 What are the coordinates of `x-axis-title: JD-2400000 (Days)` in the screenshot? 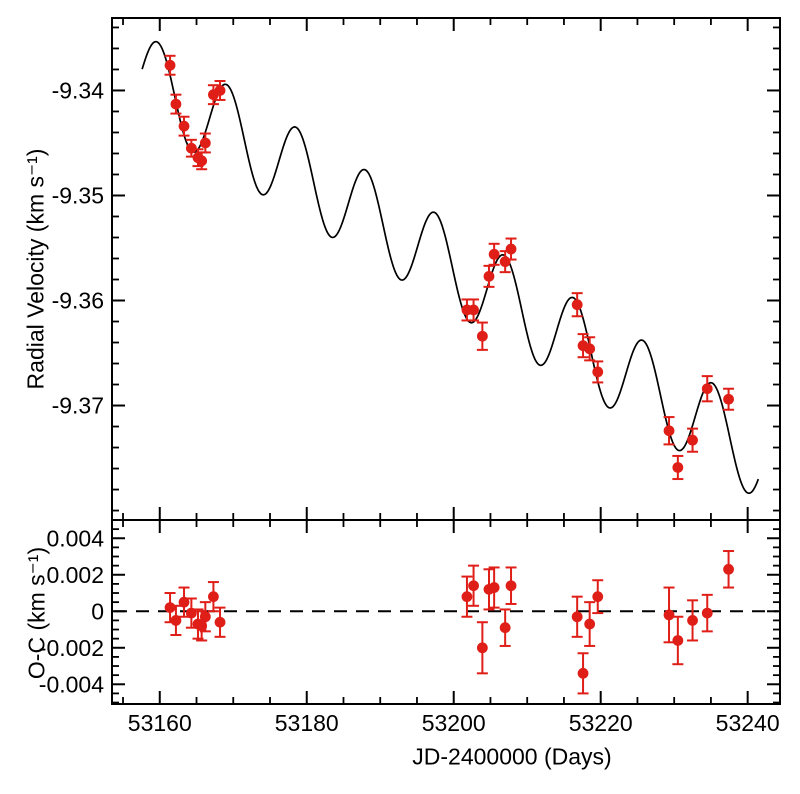 It's located at (512, 756).